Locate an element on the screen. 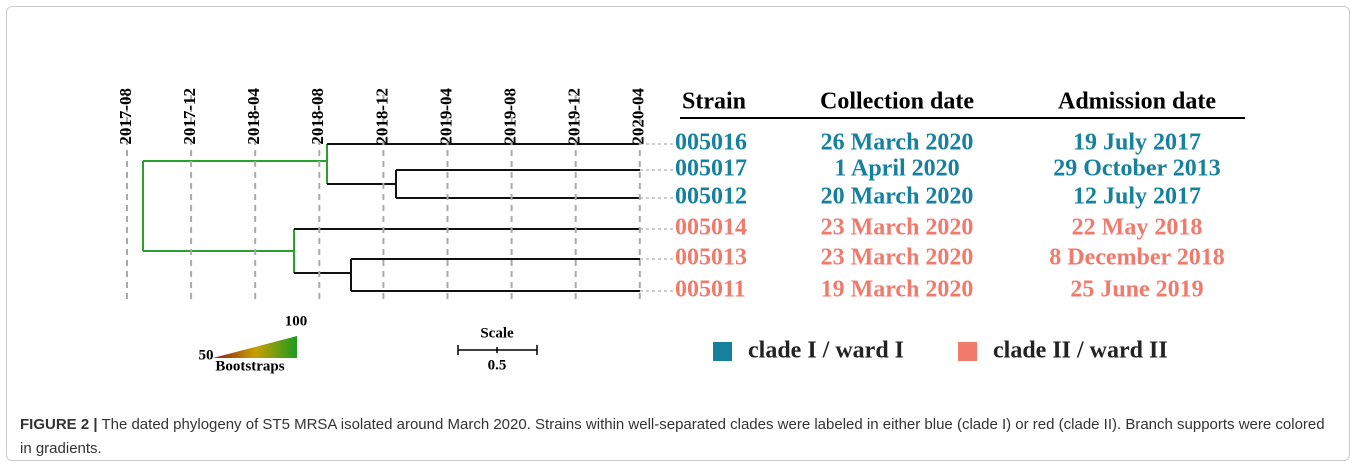 This screenshot has height=469, width=1358. table-cell: 29 October 2013 is located at coordinates (1137, 169).